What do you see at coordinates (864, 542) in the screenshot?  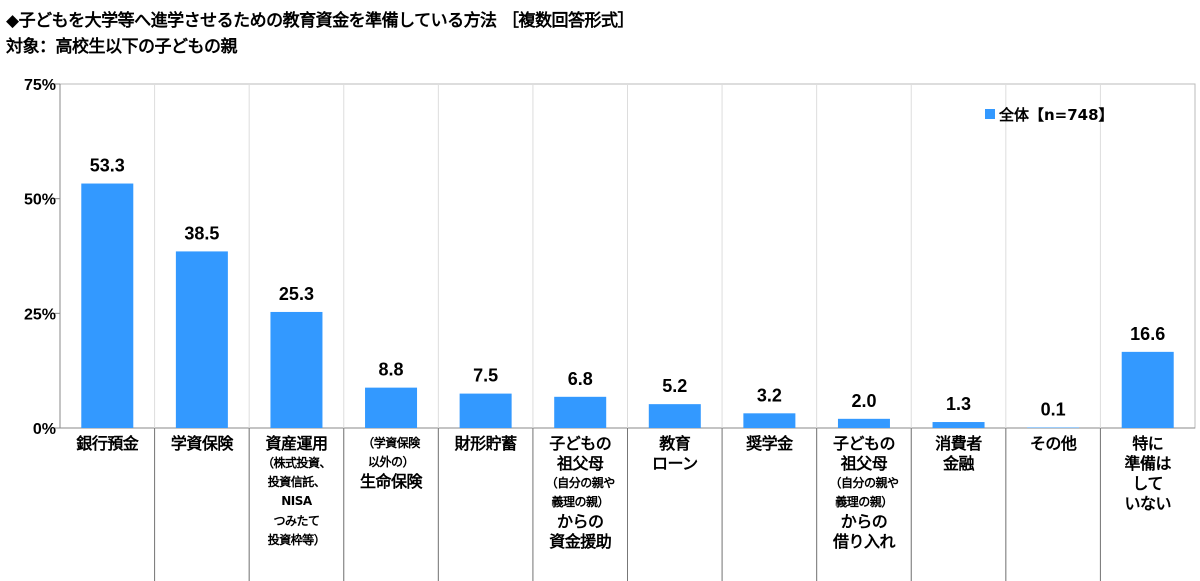 I see `category-label-line: 借り入れ` at bounding box center [864, 542].